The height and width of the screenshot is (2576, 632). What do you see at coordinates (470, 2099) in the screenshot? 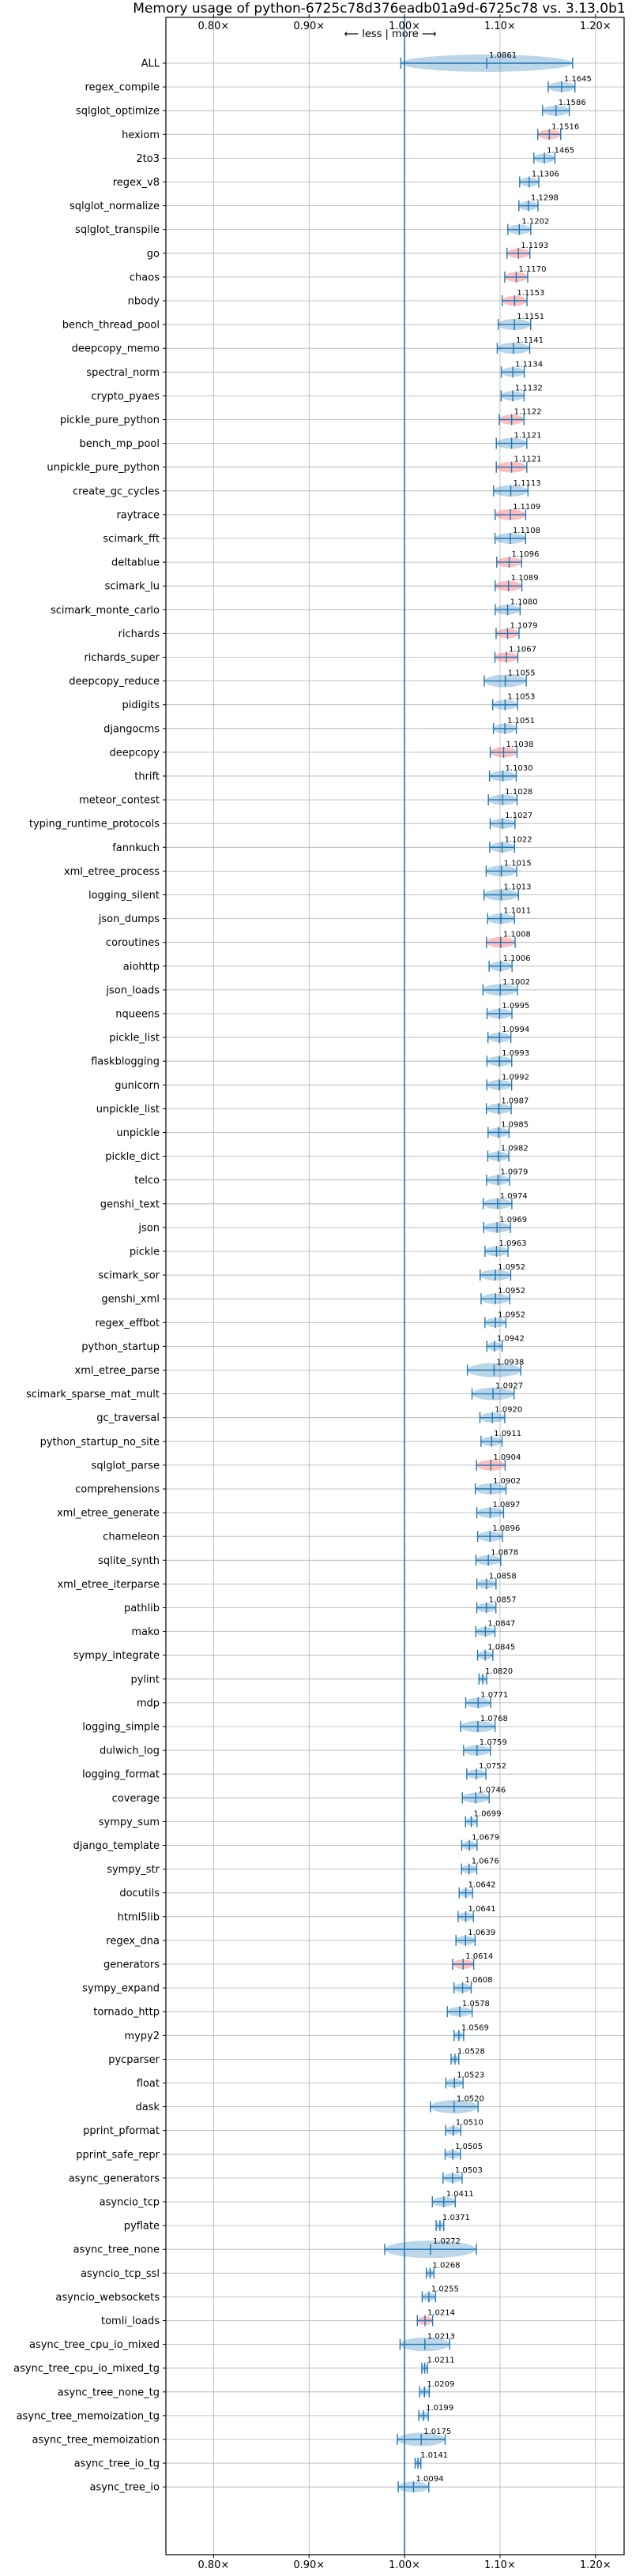
I see `value-label: 1.0520` at bounding box center [470, 2099].